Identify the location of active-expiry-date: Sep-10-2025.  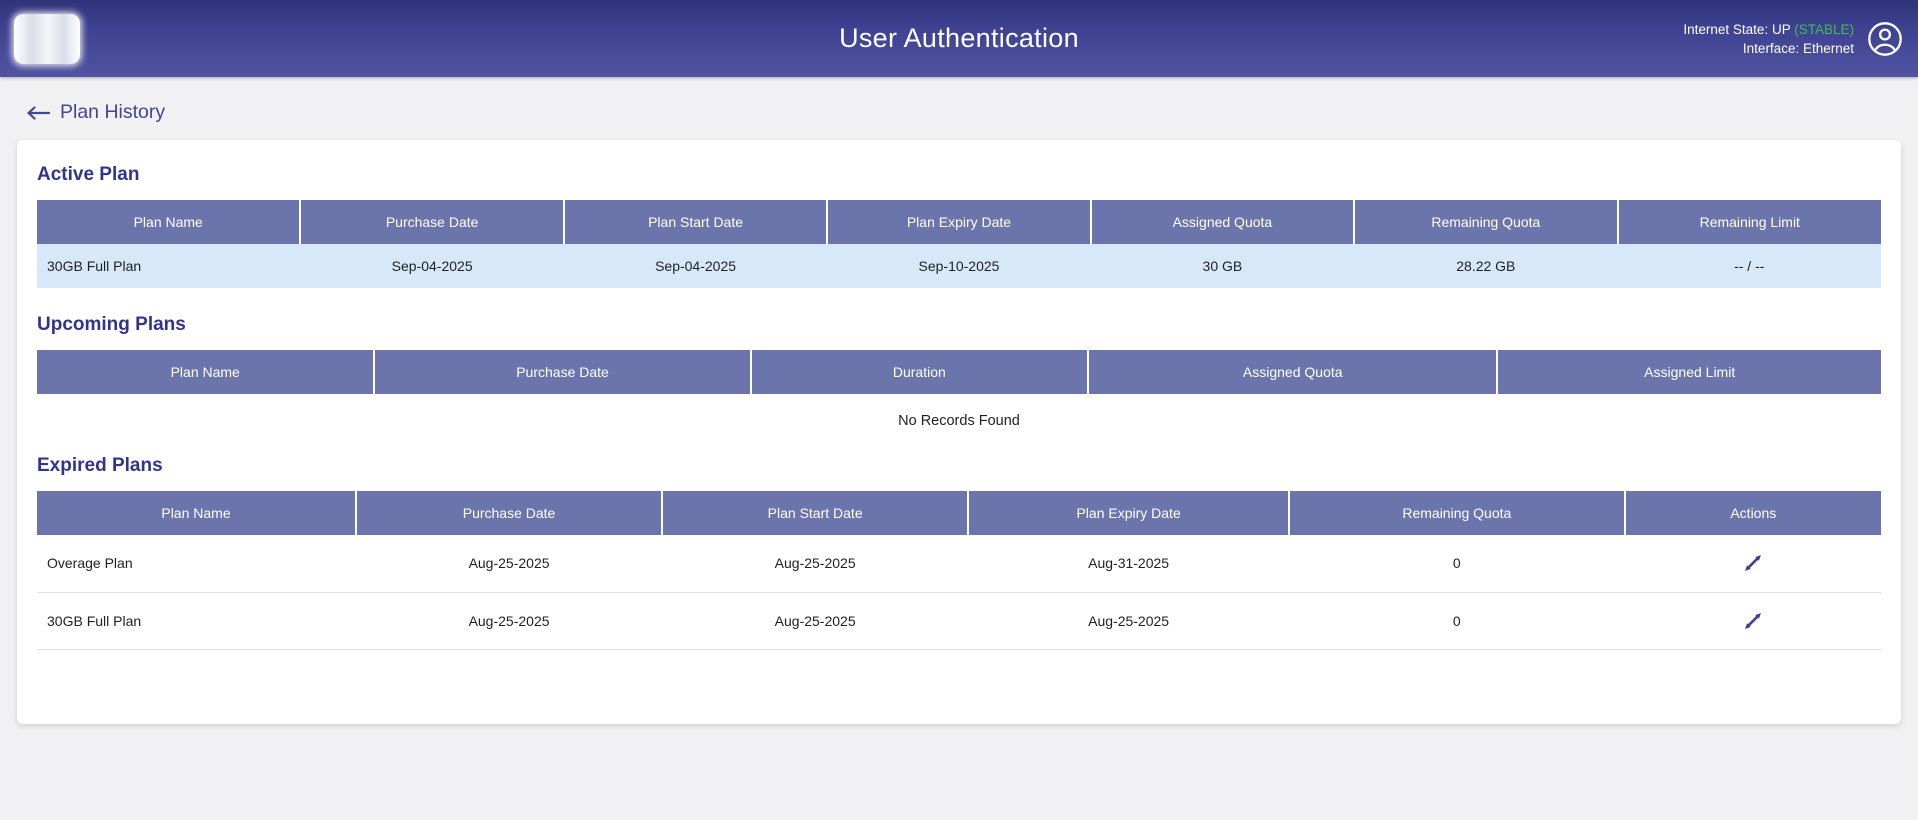
(959, 266).